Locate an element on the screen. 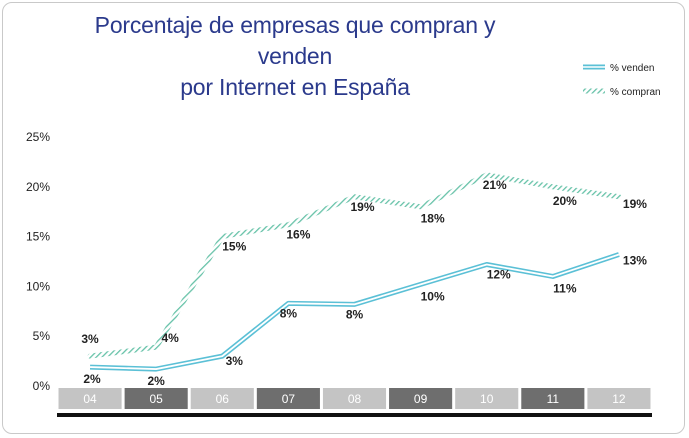 The height and width of the screenshot is (438, 689). data-label-compran: 18% is located at coordinates (433, 219).